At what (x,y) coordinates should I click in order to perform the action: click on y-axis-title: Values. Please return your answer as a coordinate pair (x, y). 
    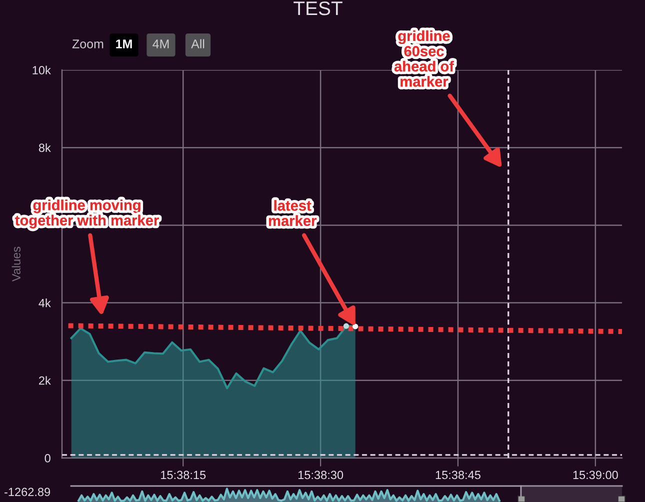
    Looking at the image, I should click on (16, 264).